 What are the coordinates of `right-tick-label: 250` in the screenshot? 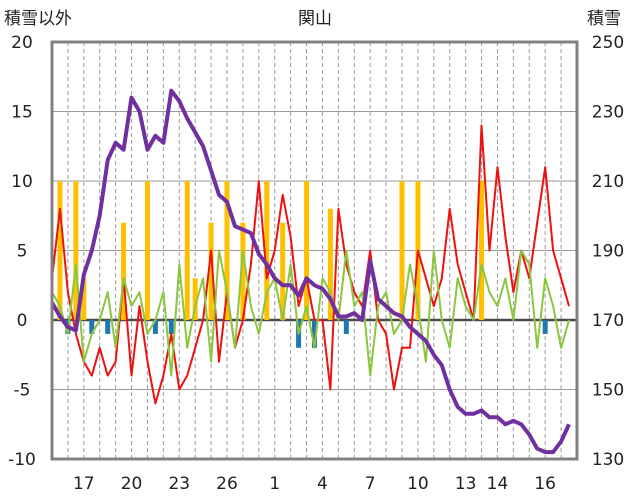 It's located at (608, 43).